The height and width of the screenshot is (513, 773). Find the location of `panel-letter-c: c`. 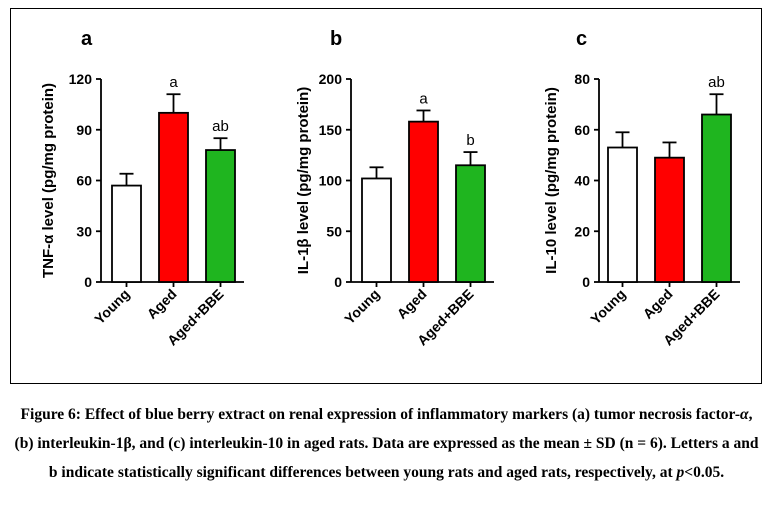

panel-letter-c: c is located at coordinates (581, 39).